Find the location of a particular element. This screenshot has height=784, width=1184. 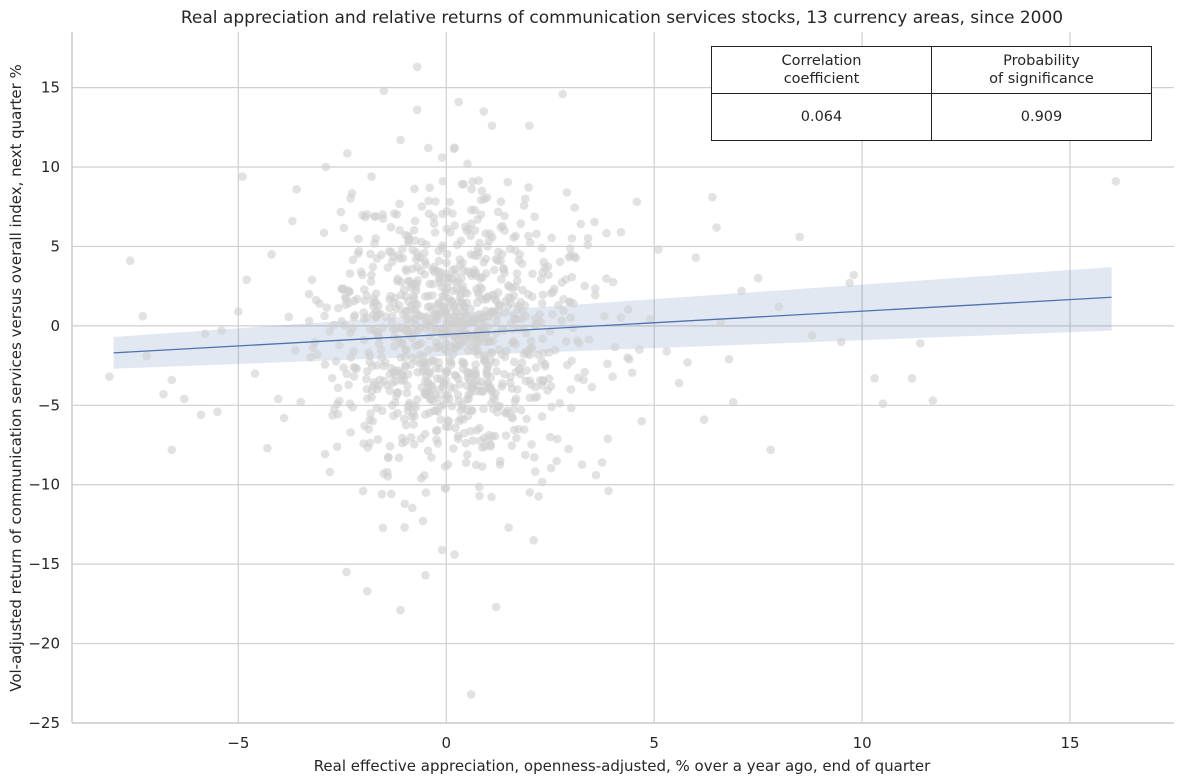

y-tick-label: −10 is located at coordinates (44, 485).